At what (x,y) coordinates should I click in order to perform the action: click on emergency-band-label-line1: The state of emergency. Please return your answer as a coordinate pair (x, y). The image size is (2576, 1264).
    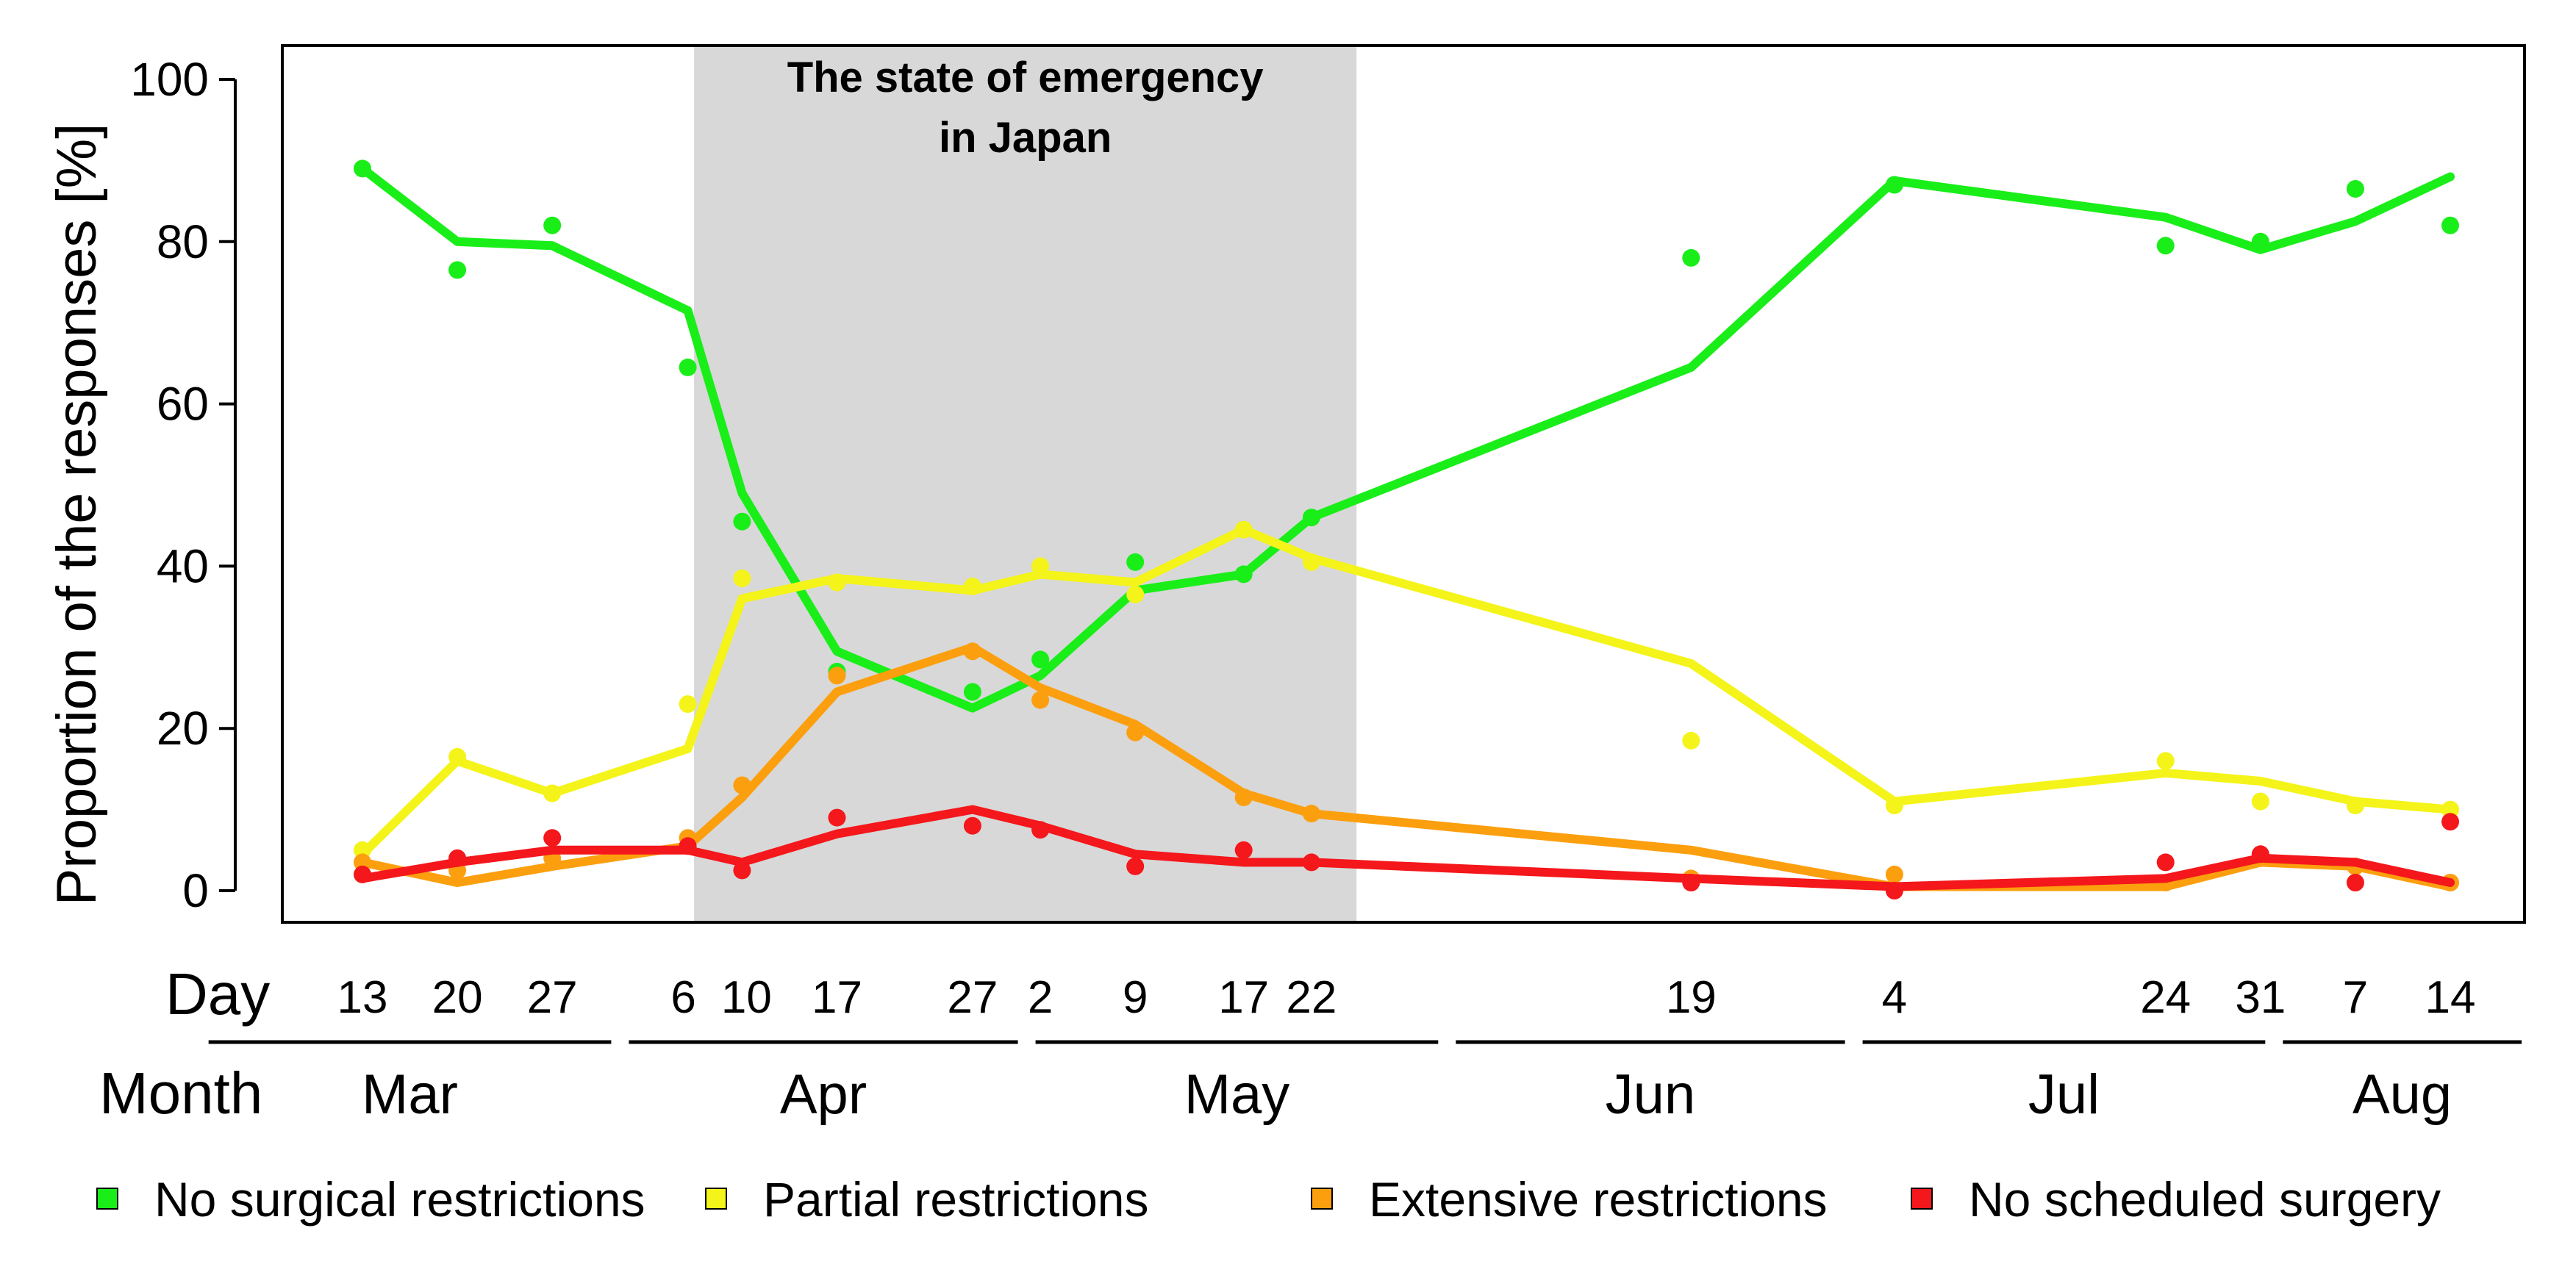
    Looking at the image, I should click on (1025, 77).